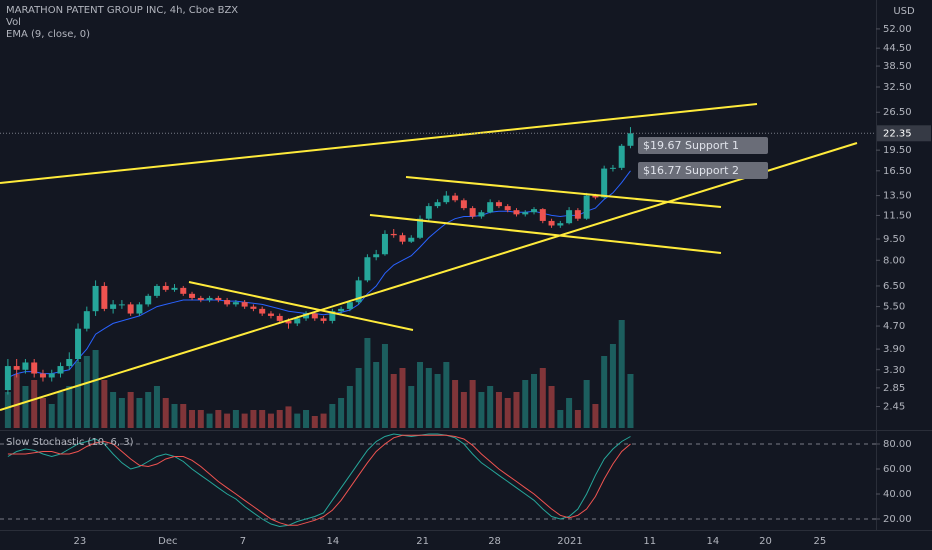 This screenshot has height=550, width=932. I want to click on y-tick-label: 60.00, so click(897, 469).